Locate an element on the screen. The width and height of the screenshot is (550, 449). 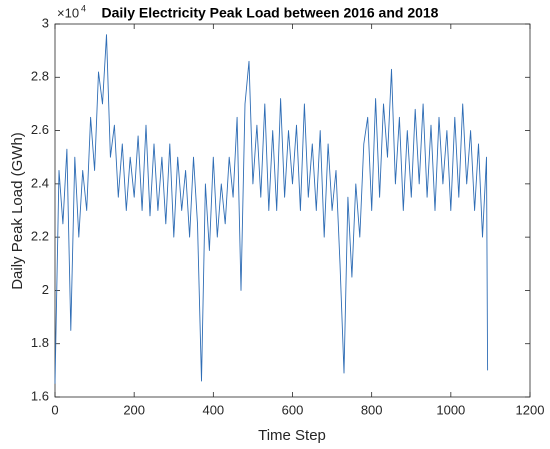
x-tick-label: 200 is located at coordinates (134, 409).